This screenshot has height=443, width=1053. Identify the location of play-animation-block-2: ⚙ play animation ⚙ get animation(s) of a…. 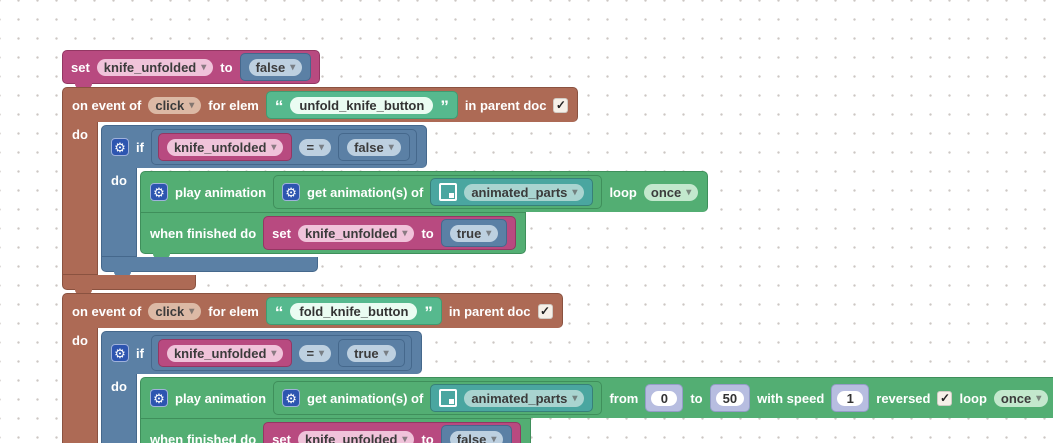
(596, 410).